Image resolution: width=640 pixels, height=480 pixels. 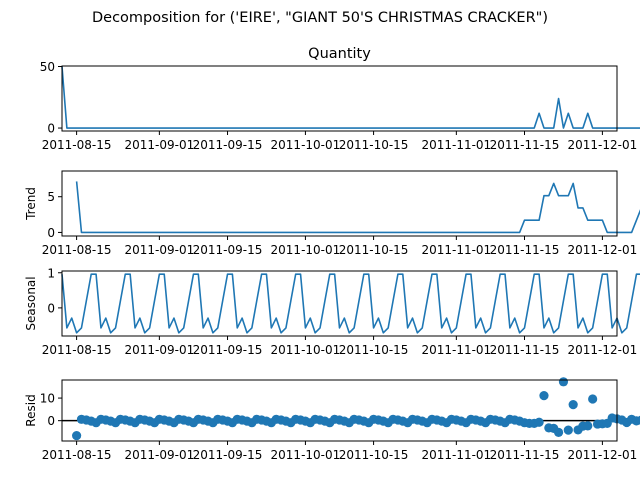 What do you see at coordinates (51, 129) in the screenshot?
I see `observed-ytick-label: 0` at bounding box center [51, 129].